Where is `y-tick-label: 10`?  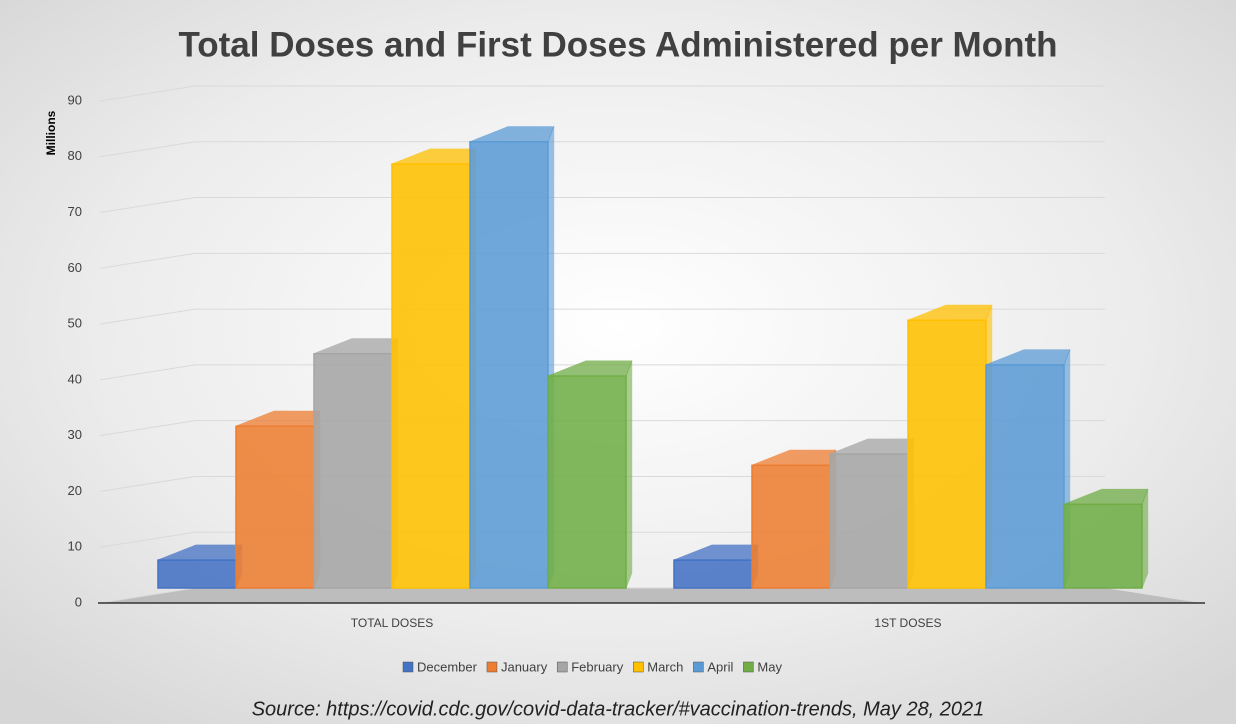 y-tick-label: 10 is located at coordinates (75, 546).